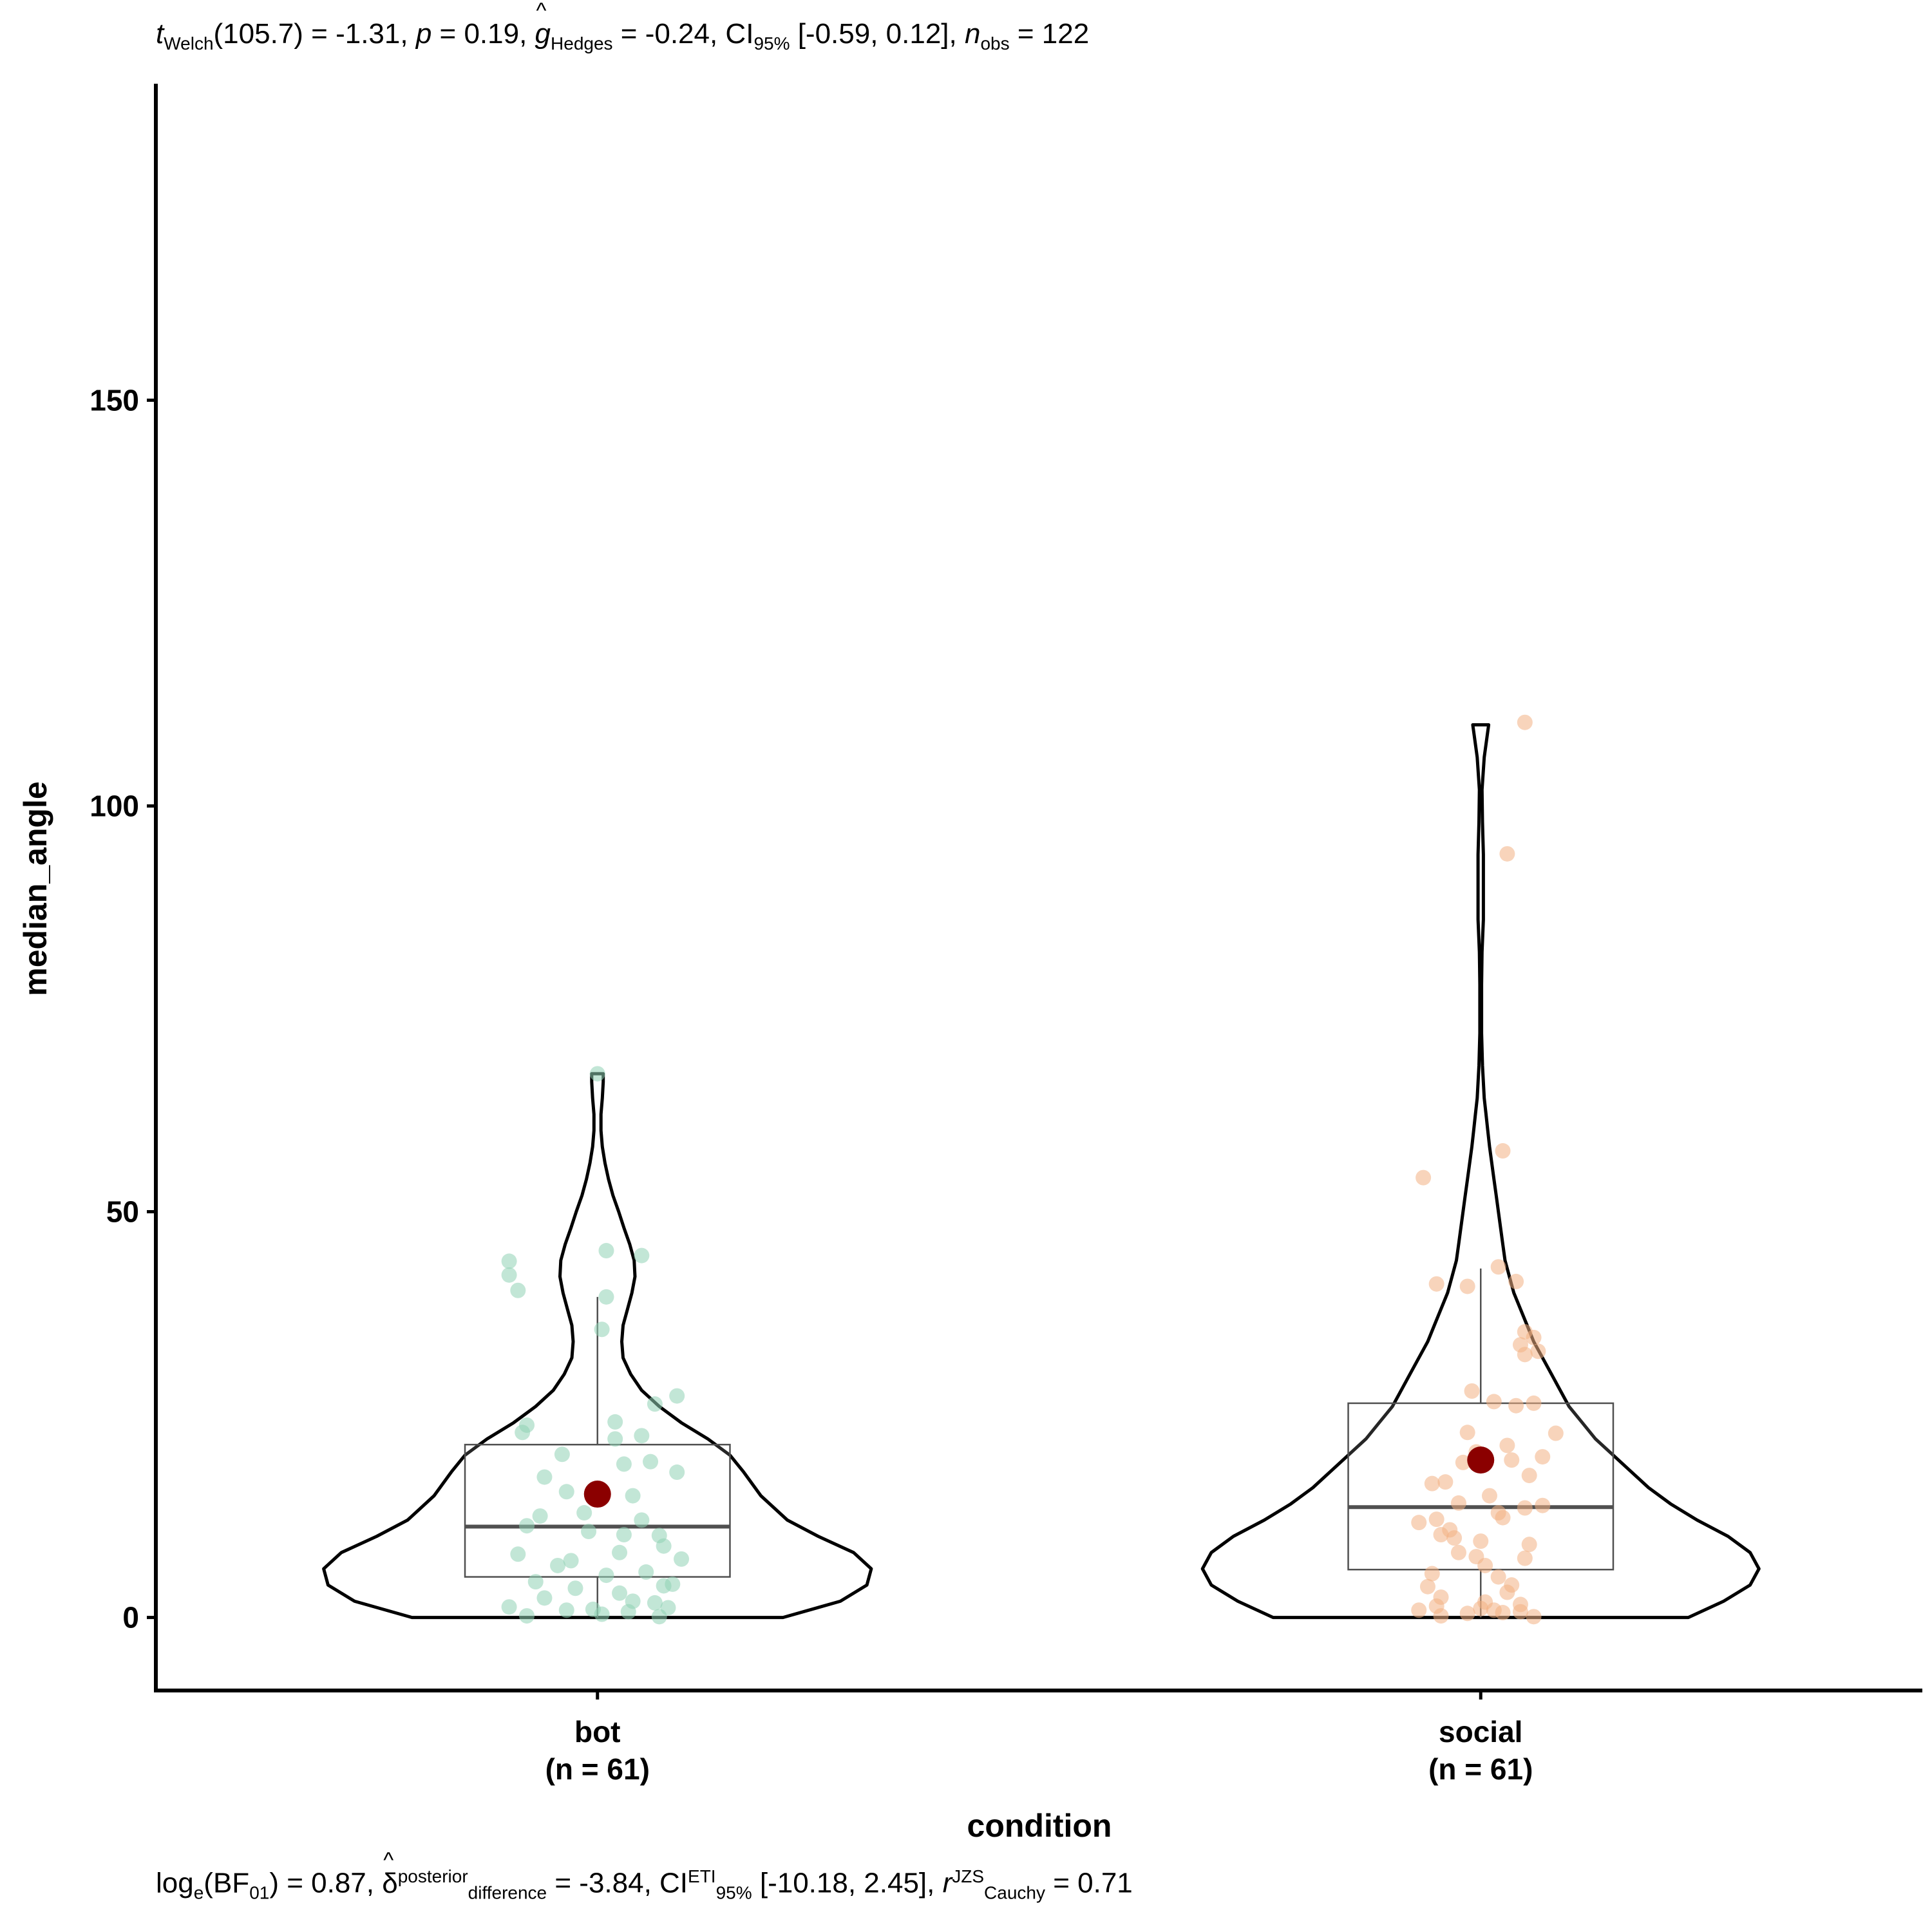 The image size is (1932, 1932). I want to click on boxplots-layer, so click(1039, 1443).